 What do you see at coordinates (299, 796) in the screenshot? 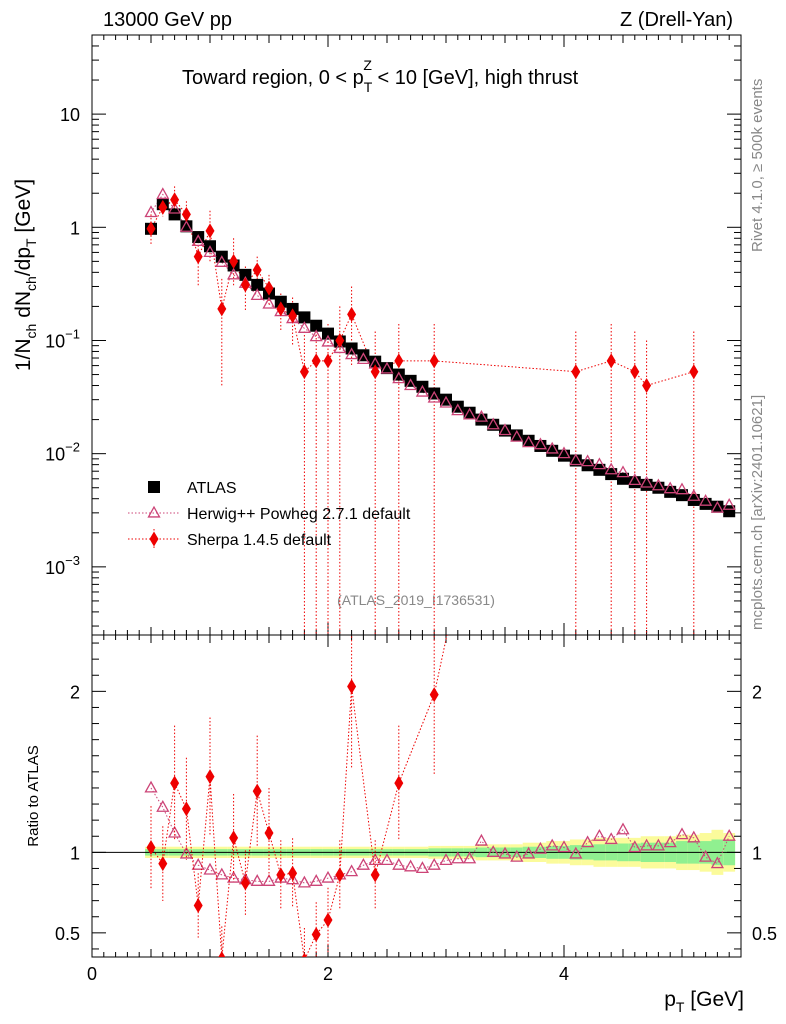
I see `sherpa-ratio-line` at bounding box center [299, 796].